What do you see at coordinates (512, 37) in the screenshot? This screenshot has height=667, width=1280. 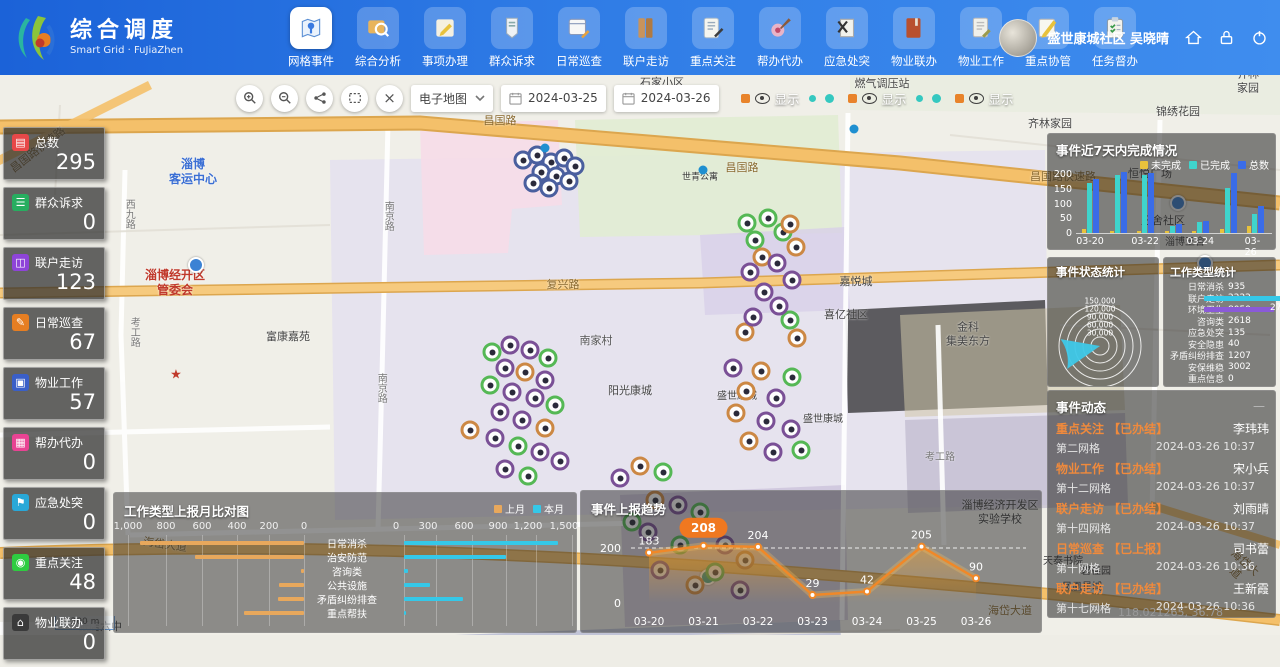 I see `nav-item-群众诉求: 群众诉求` at bounding box center [512, 37].